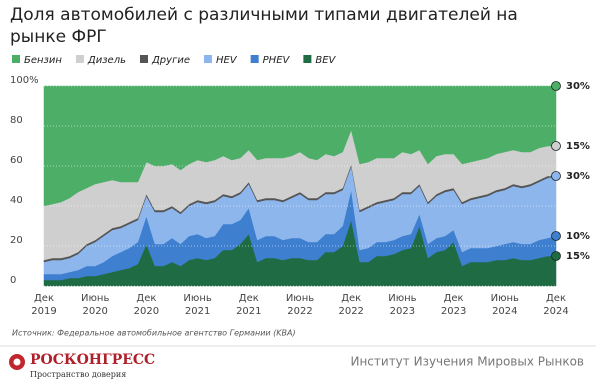 Image resolution: width=596 pixels, height=384 pixels. What do you see at coordinates (43, 311) in the screenshot?
I see `x-tick-year: 2019` at bounding box center [43, 311].